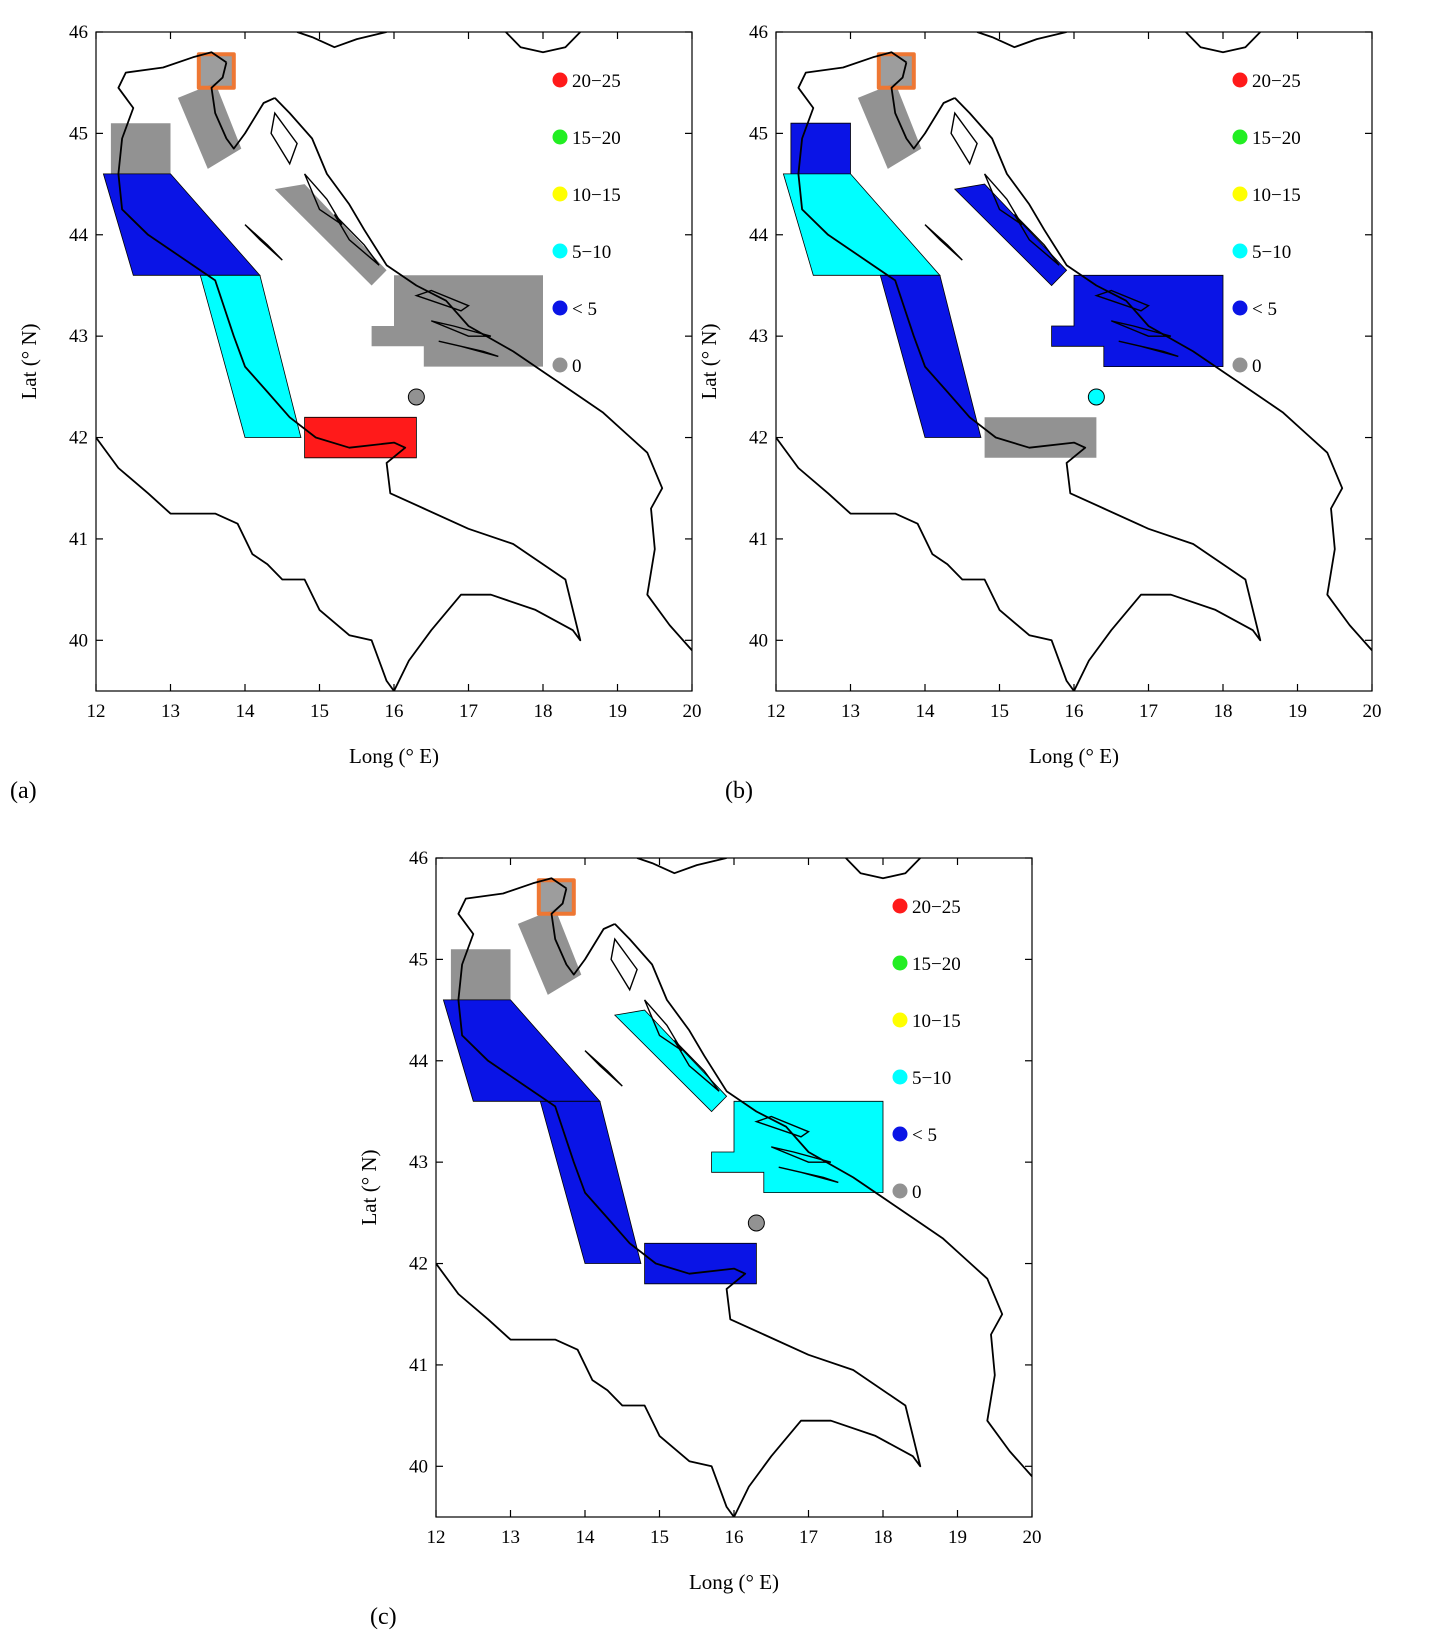 The image size is (1431, 1650). What do you see at coordinates (1372, 711) in the screenshot?
I see `x-tick-label: 20` at bounding box center [1372, 711].